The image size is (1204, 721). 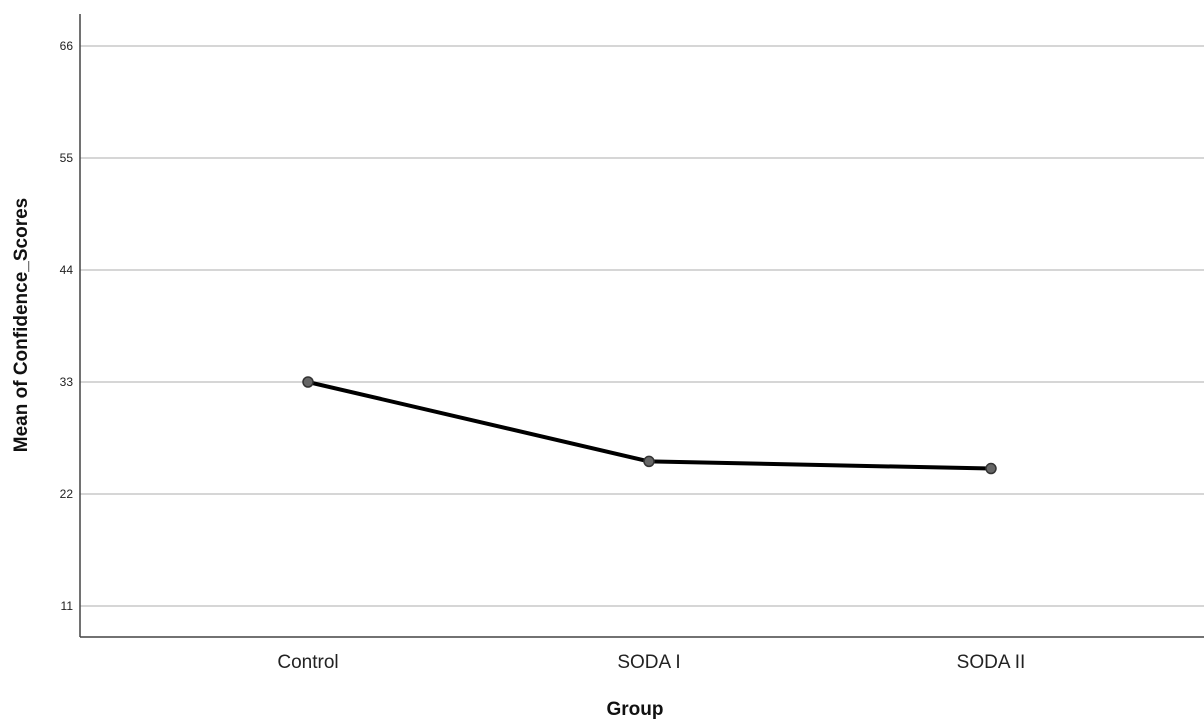 What do you see at coordinates (67, 158) in the screenshot?
I see `y-tick-label: 55` at bounding box center [67, 158].